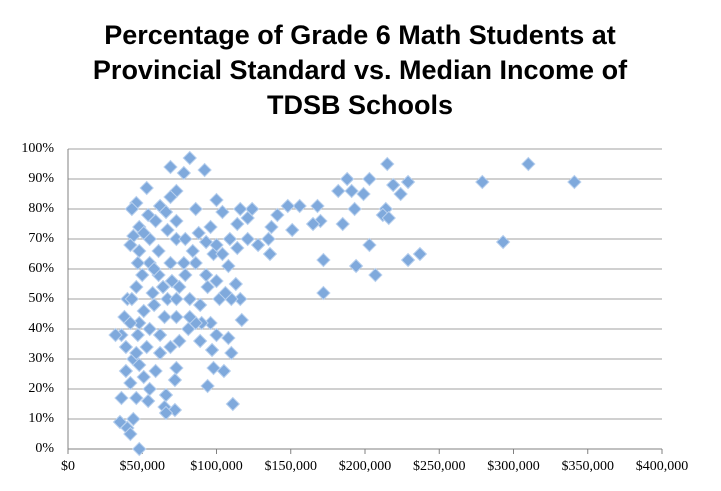  I want to click on y-tick-label: 60%, so click(41, 268).